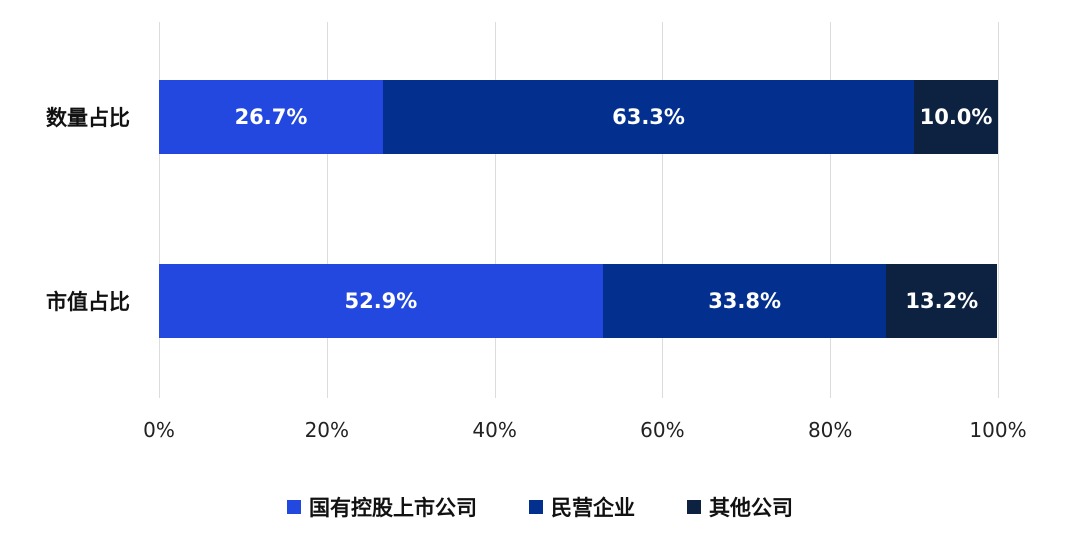 The height and width of the screenshot is (542, 1080). I want to click on legend-item: 国有控股上市公司, so click(382, 507).